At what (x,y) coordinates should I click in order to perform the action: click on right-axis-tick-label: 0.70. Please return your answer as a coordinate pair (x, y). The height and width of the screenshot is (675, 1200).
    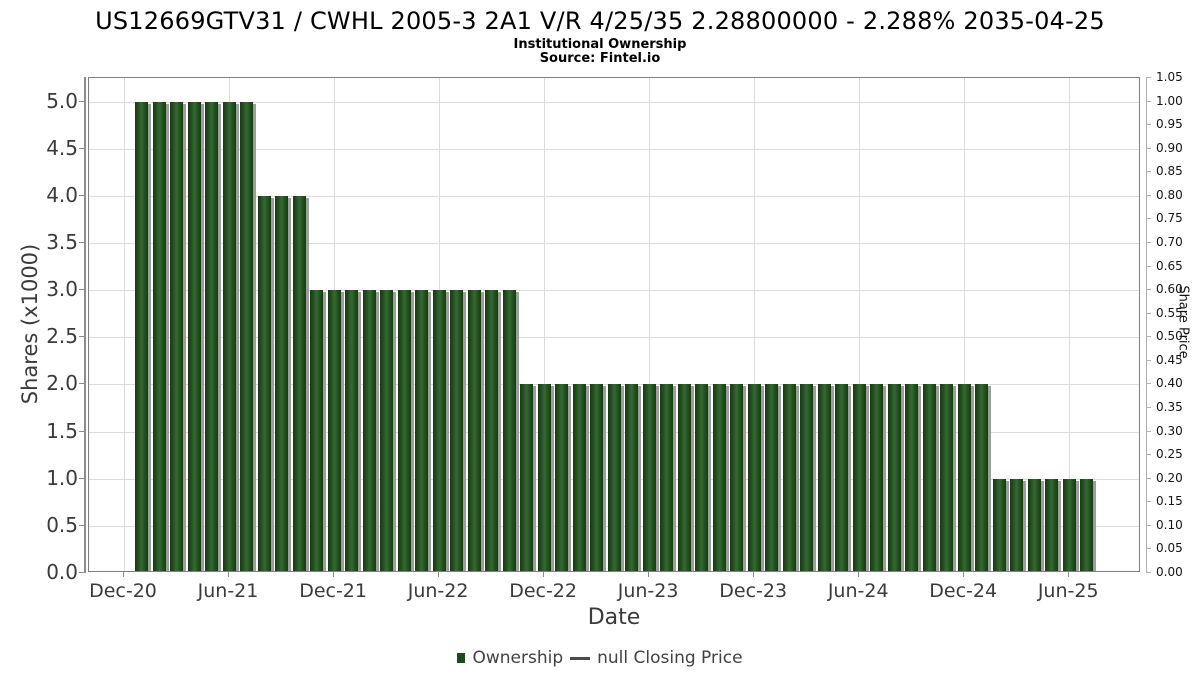
    Looking at the image, I should click on (1169, 242).